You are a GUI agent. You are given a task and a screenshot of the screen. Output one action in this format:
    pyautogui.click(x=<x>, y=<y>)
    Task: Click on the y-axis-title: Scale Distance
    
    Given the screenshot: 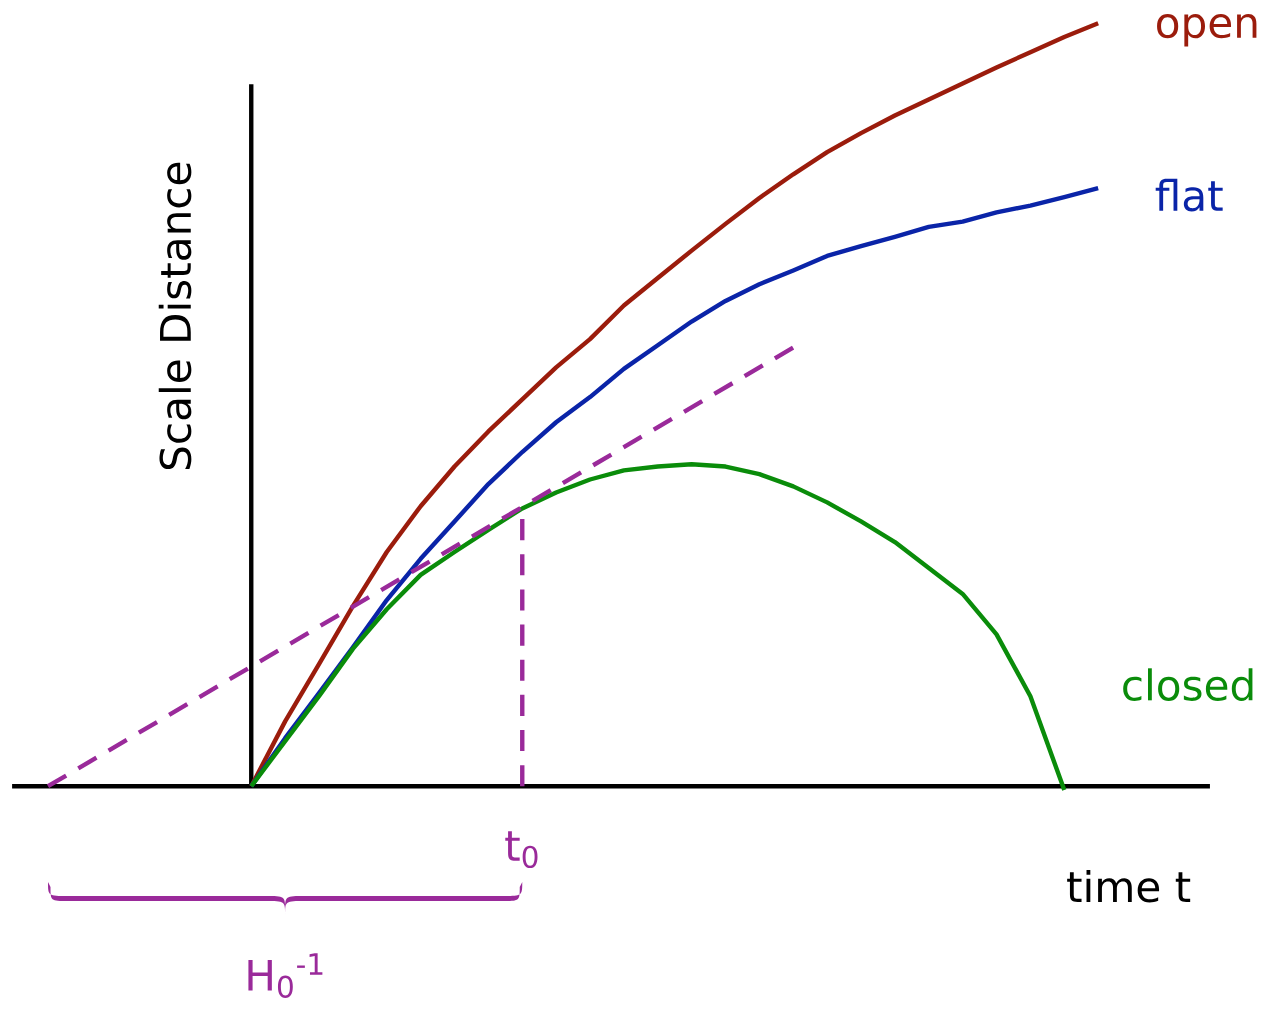 What is the action you would take?
    pyautogui.click(x=175, y=316)
    